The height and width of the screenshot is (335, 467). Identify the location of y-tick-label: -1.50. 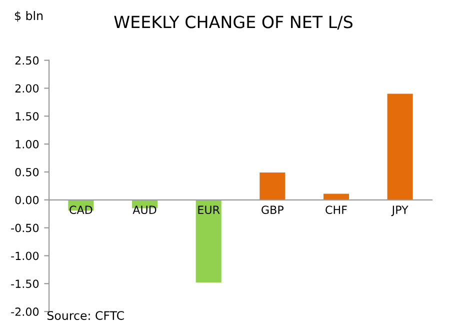
(25, 284).